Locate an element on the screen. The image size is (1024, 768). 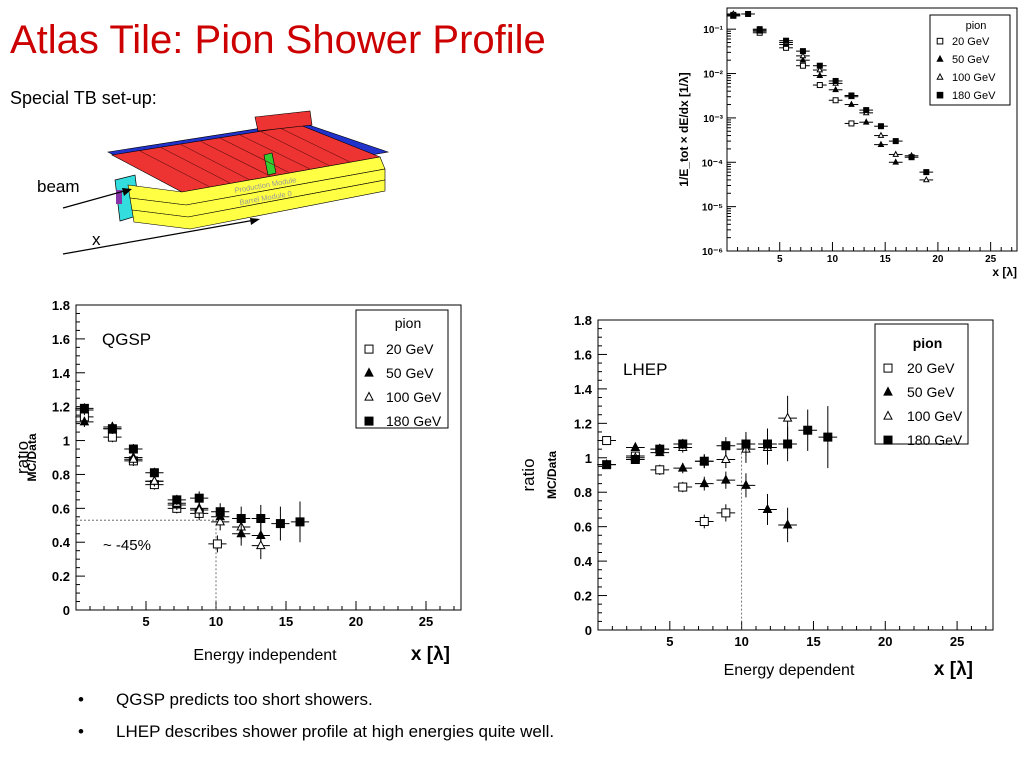
module-green-block is located at coordinates (270, 164).